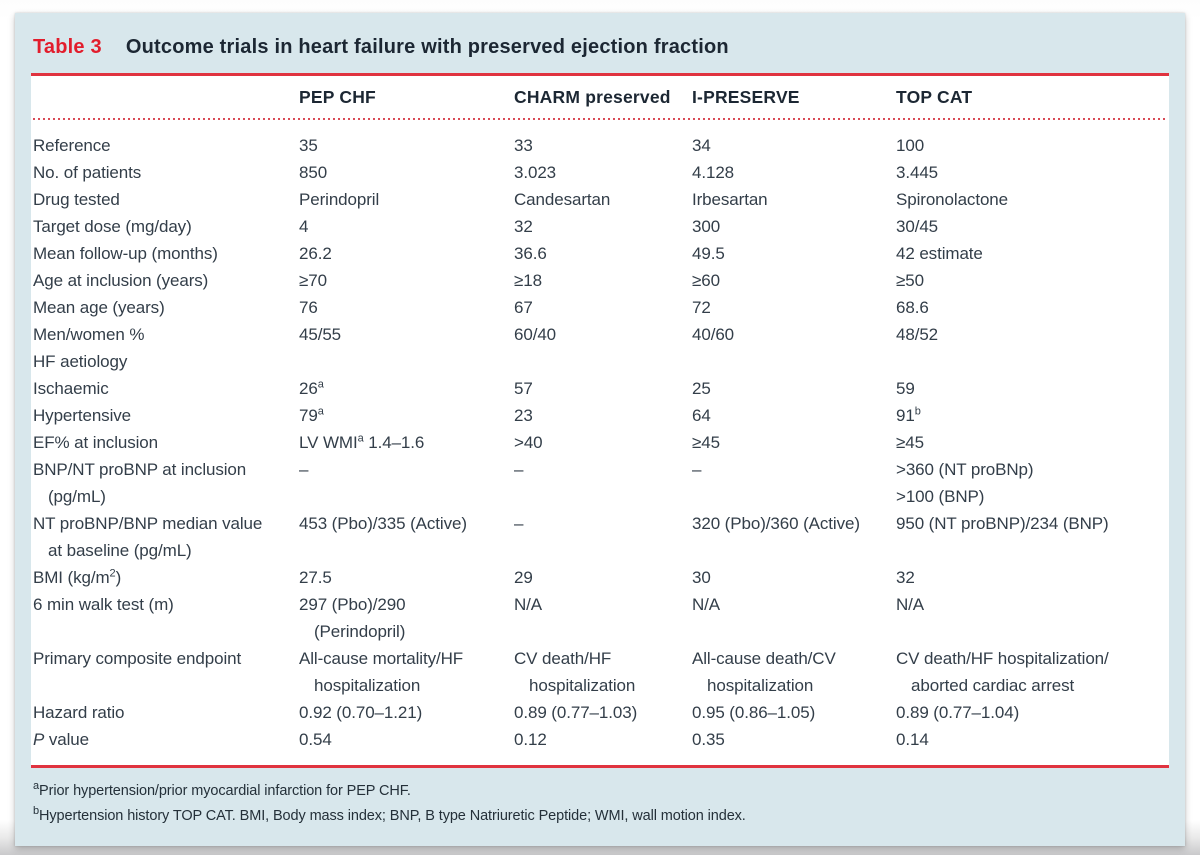 The image size is (1200, 855). Describe the element at coordinates (713, 172) in the screenshot. I see `value-cell: 4.128` at that location.